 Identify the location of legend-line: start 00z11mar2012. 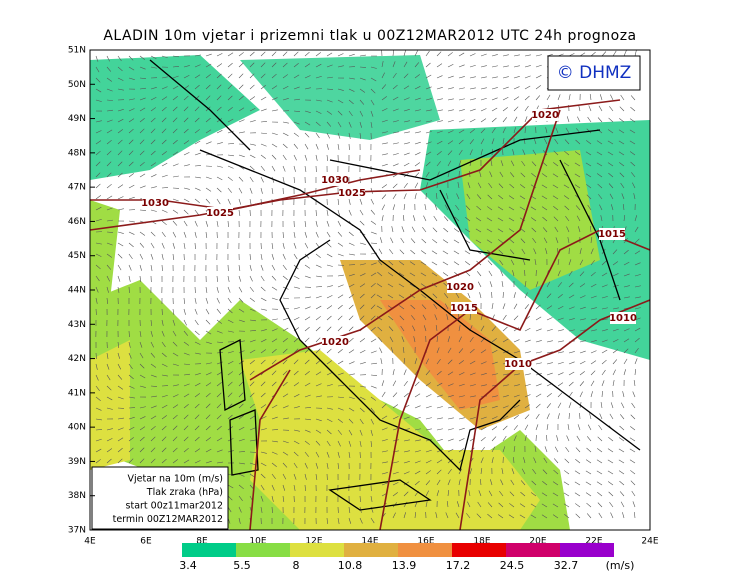
(174, 506).